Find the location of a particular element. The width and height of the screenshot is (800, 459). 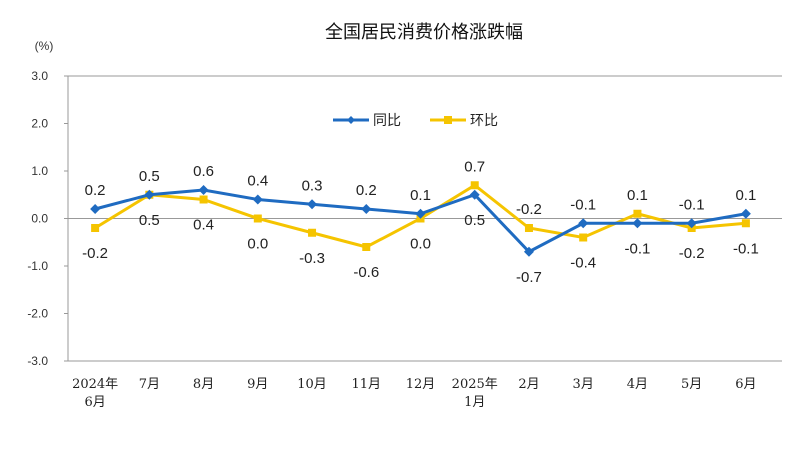

legend-label: 环比 is located at coordinates (484, 121).